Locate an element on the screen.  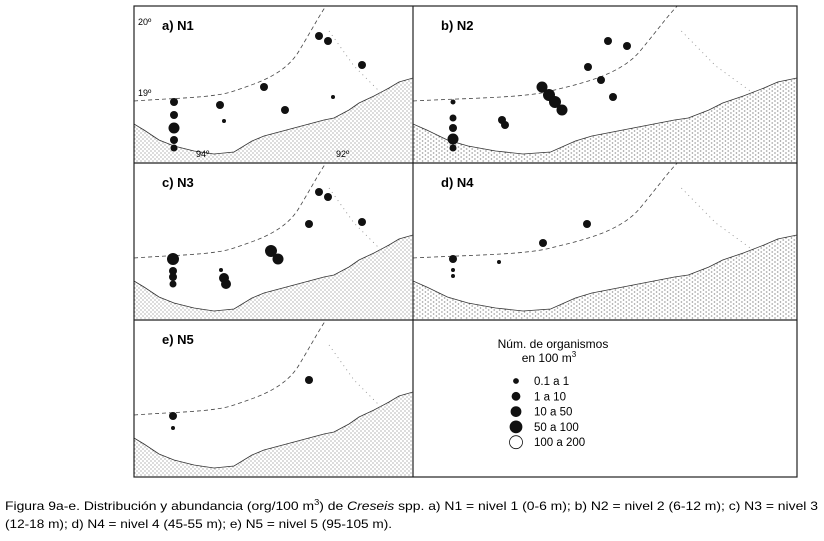
caption-text: ) de is located at coordinates (333, 506).